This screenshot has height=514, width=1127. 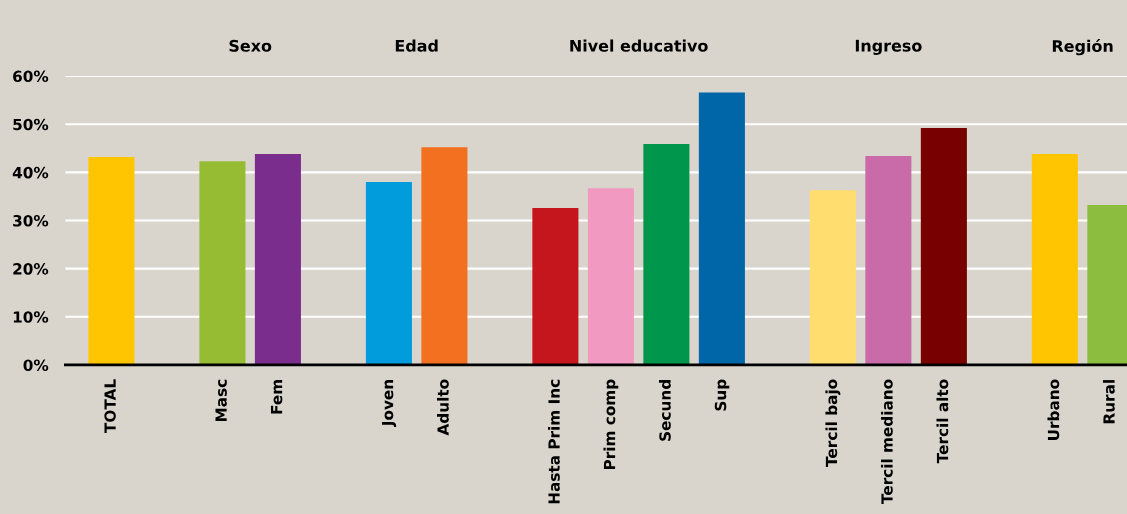 What do you see at coordinates (31, 220) in the screenshot?
I see `y-tick-label: 30%` at bounding box center [31, 220].